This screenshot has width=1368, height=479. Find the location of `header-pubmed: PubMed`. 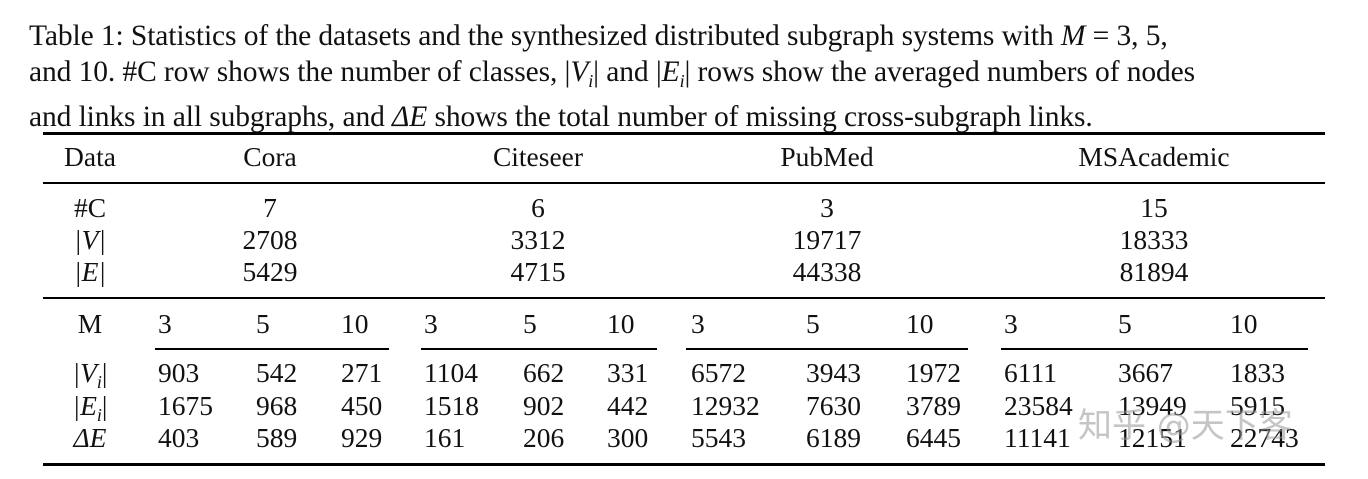

header-pubmed: PubMed is located at coordinates (827, 156).